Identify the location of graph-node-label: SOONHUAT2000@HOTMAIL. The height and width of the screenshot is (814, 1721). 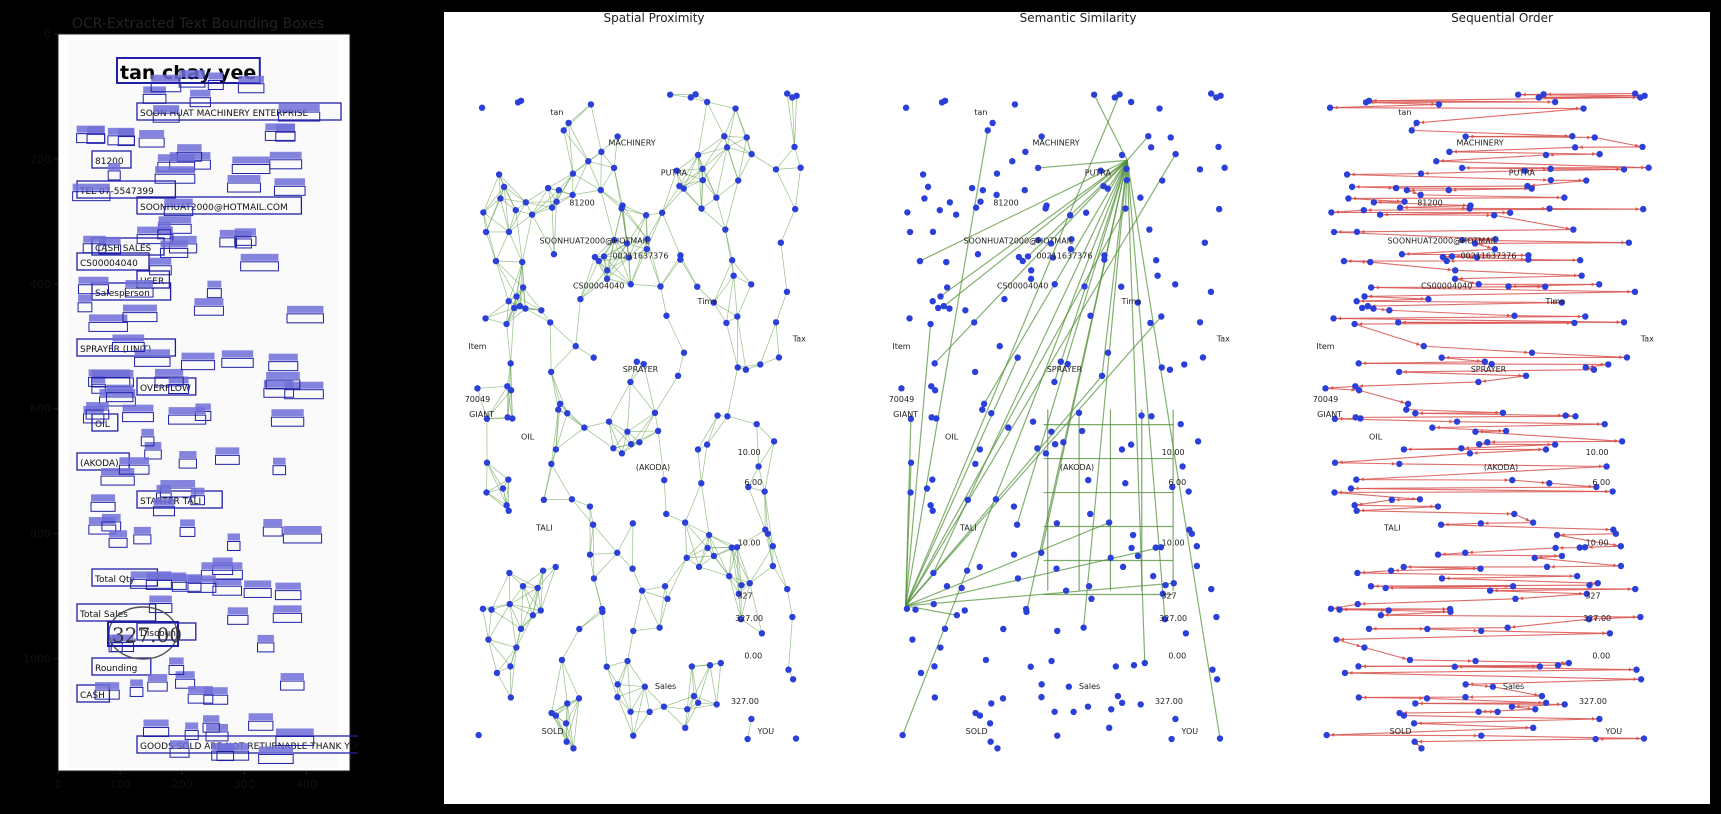
(1442, 240).